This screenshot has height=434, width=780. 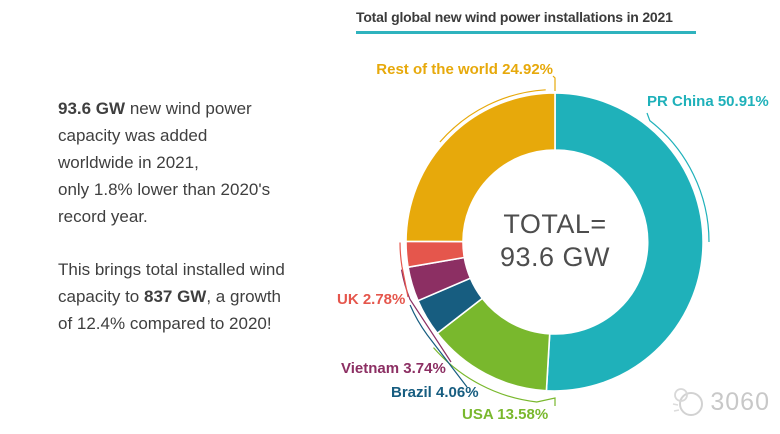 What do you see at coordinates (103, 216) in the screenshot?
I see `text-line: record year.` at bounding box center [103, 216].